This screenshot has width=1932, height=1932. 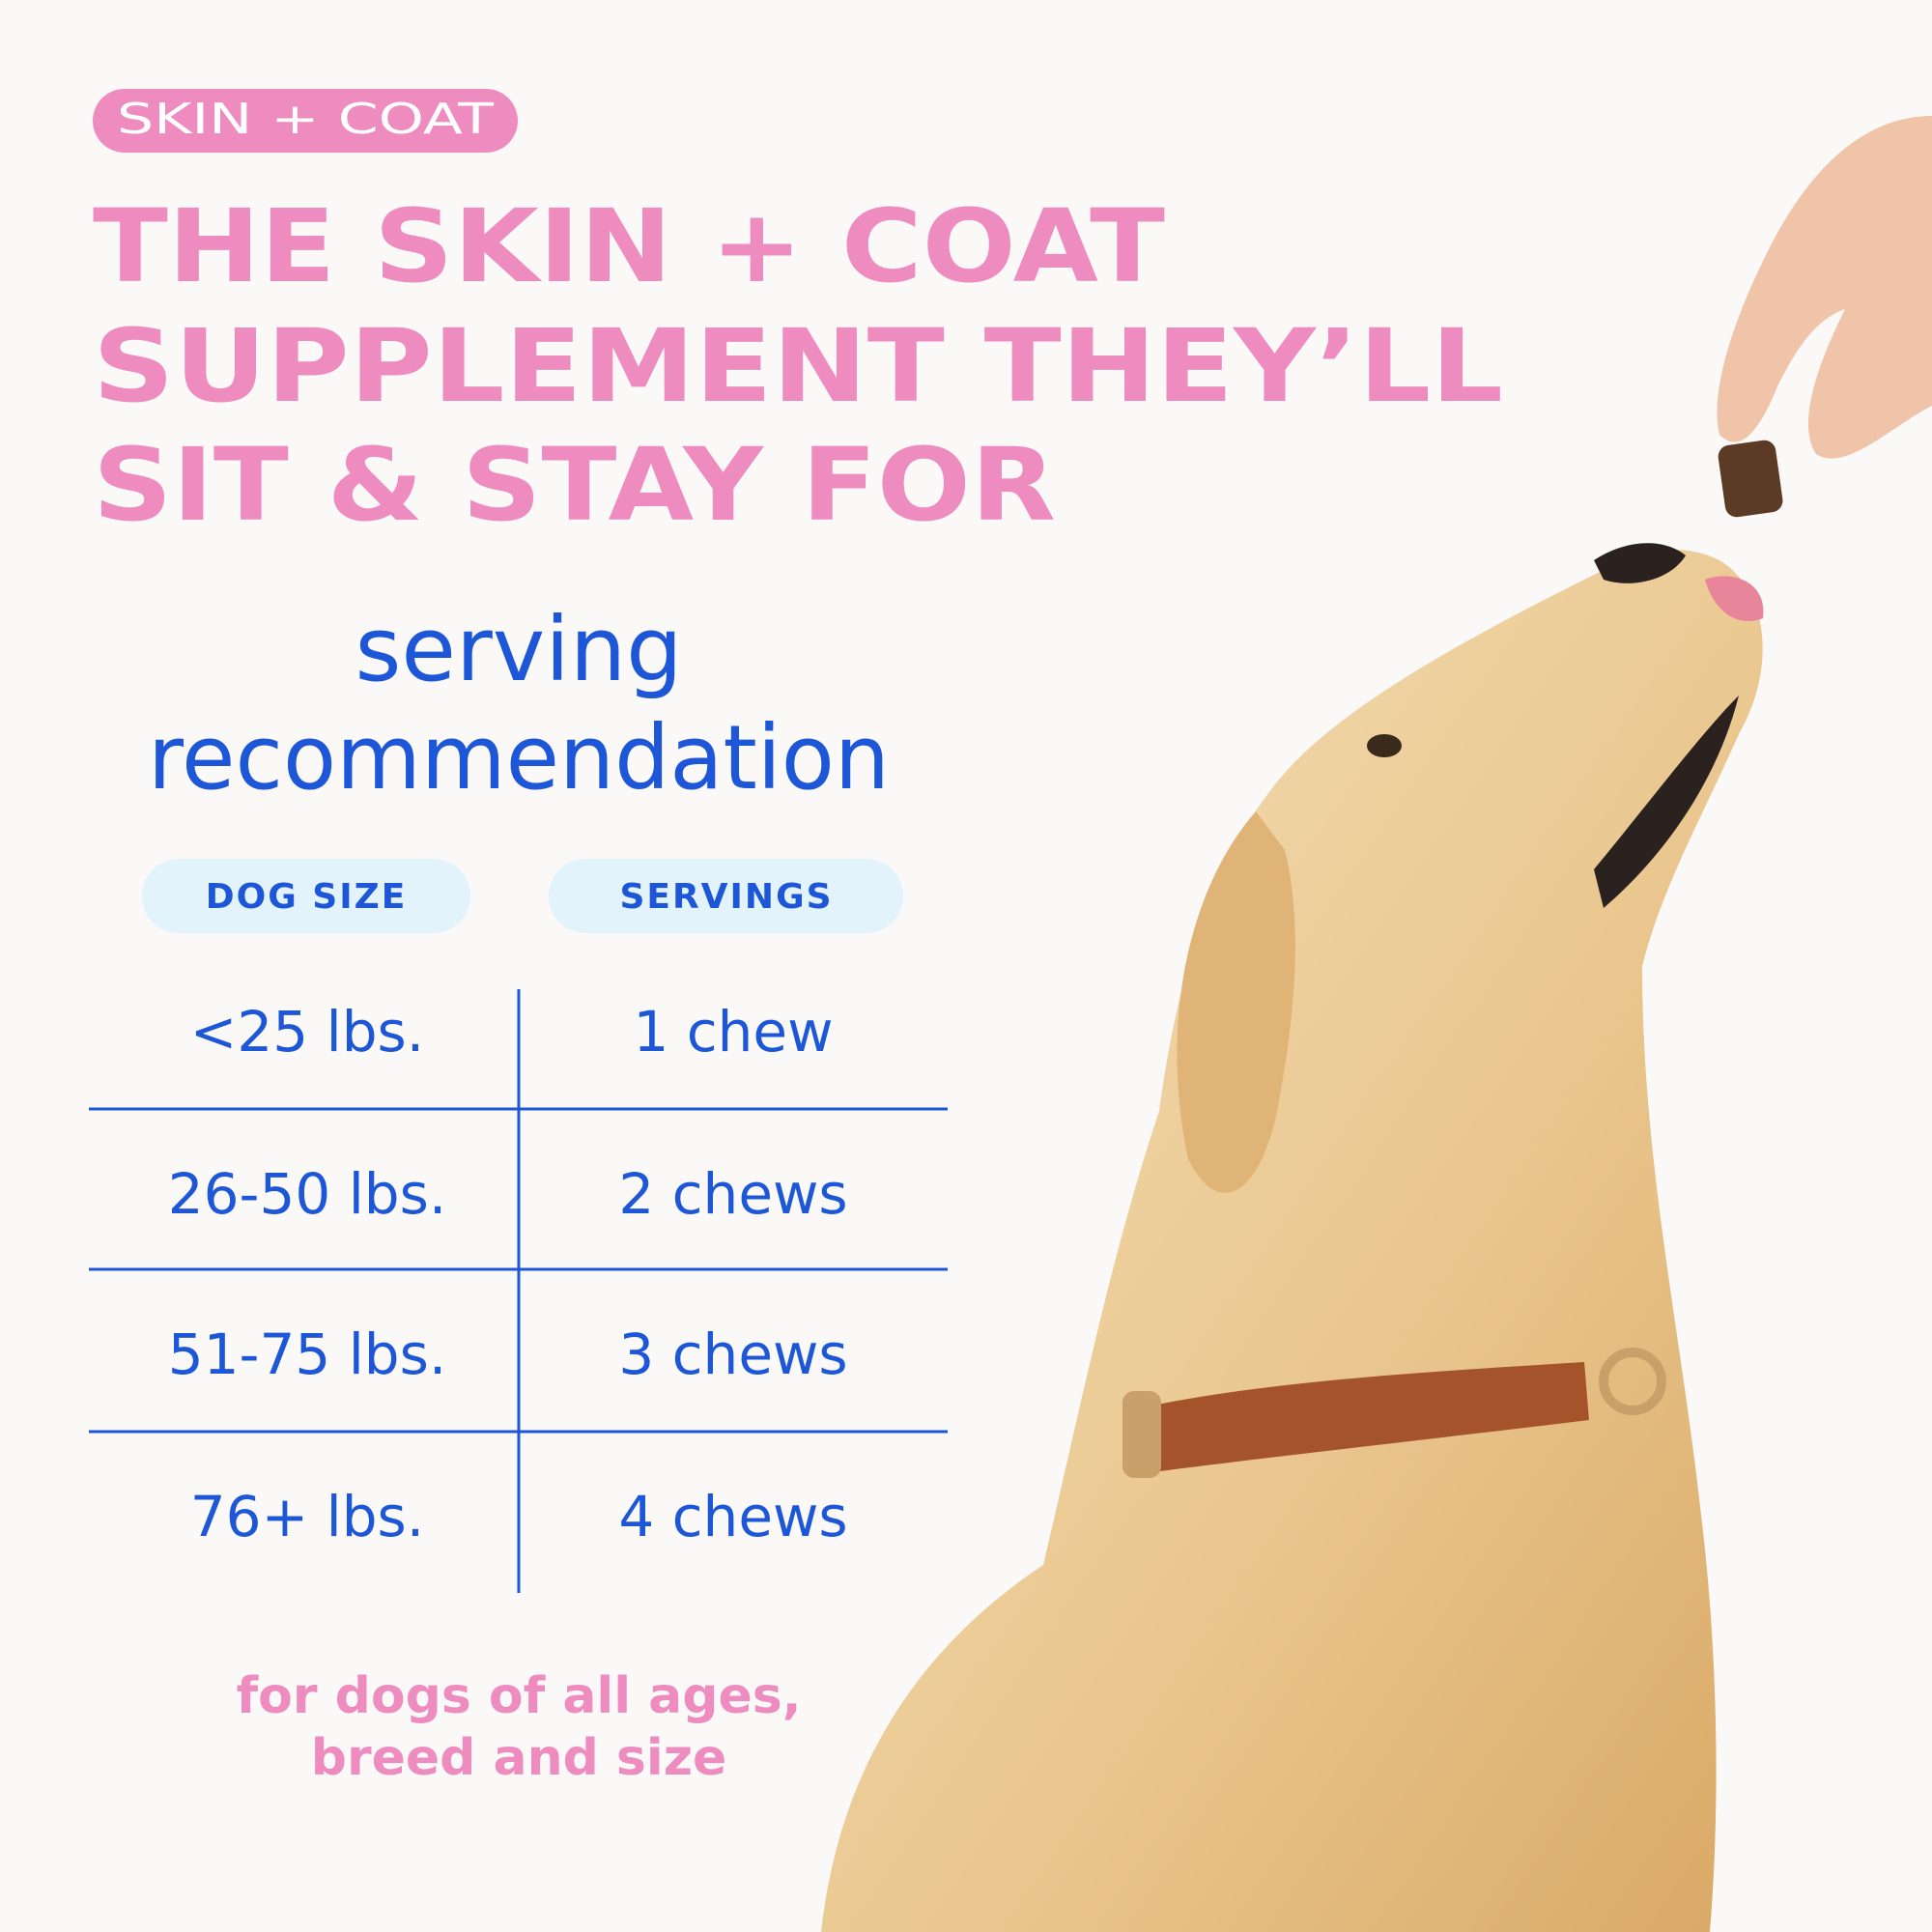 What do you see at coordinates (1824, 317) in the screenshot?
I see `hand-with-treat` at bounding box center [1824, 317].